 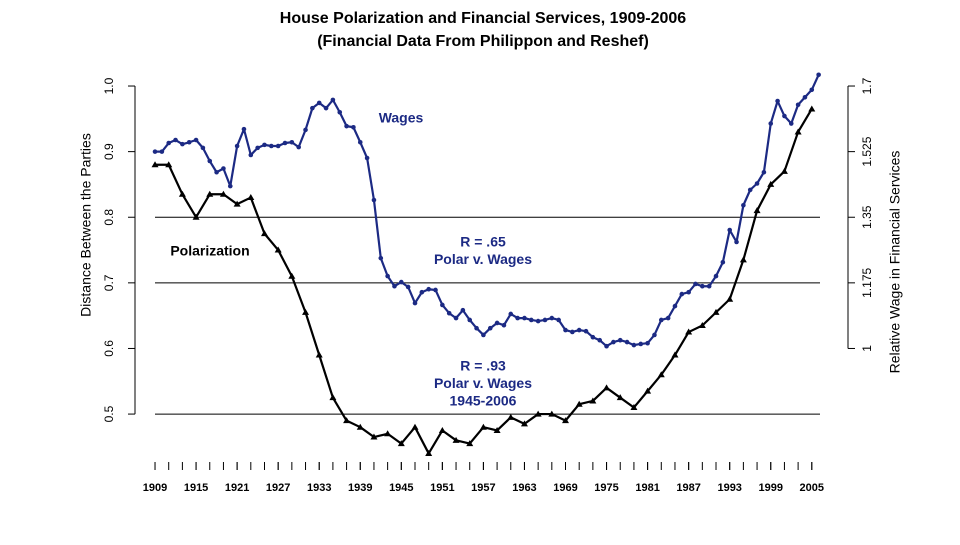 I want to click on y-tick-label: 0.9, so click(x=109, y=151).